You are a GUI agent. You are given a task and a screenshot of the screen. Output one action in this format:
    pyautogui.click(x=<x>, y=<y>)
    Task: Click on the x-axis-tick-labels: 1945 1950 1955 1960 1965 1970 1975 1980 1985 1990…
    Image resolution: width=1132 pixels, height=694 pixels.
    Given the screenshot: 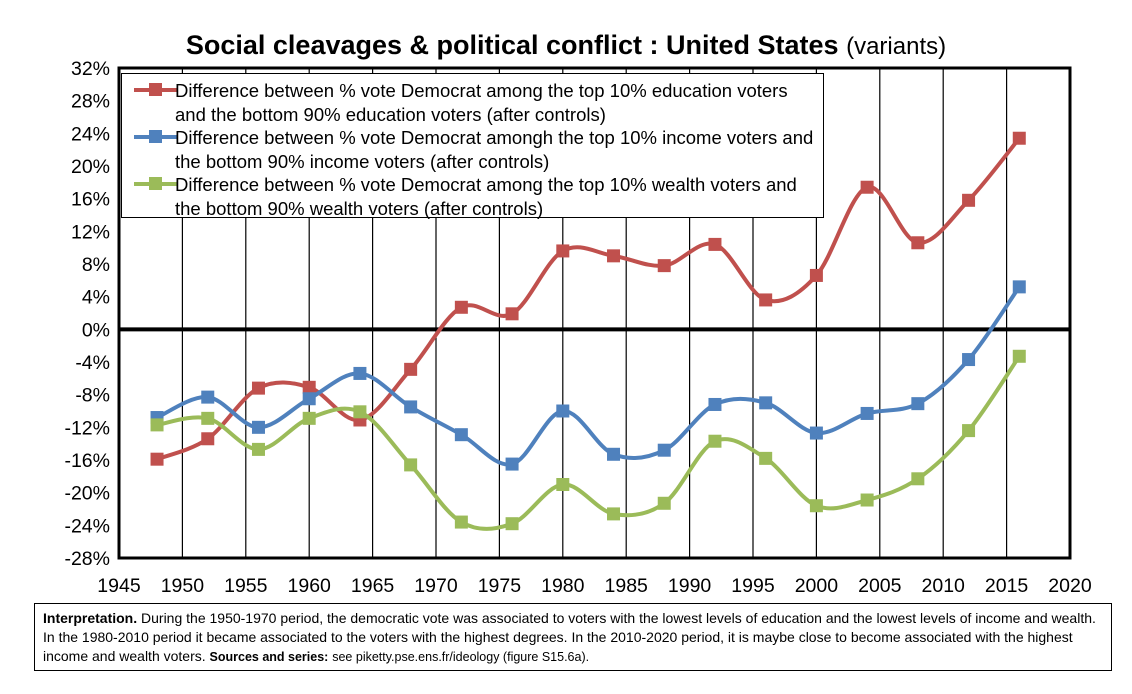 What is the action you would take?
    pyautogui.click(x=594, y=586)
    